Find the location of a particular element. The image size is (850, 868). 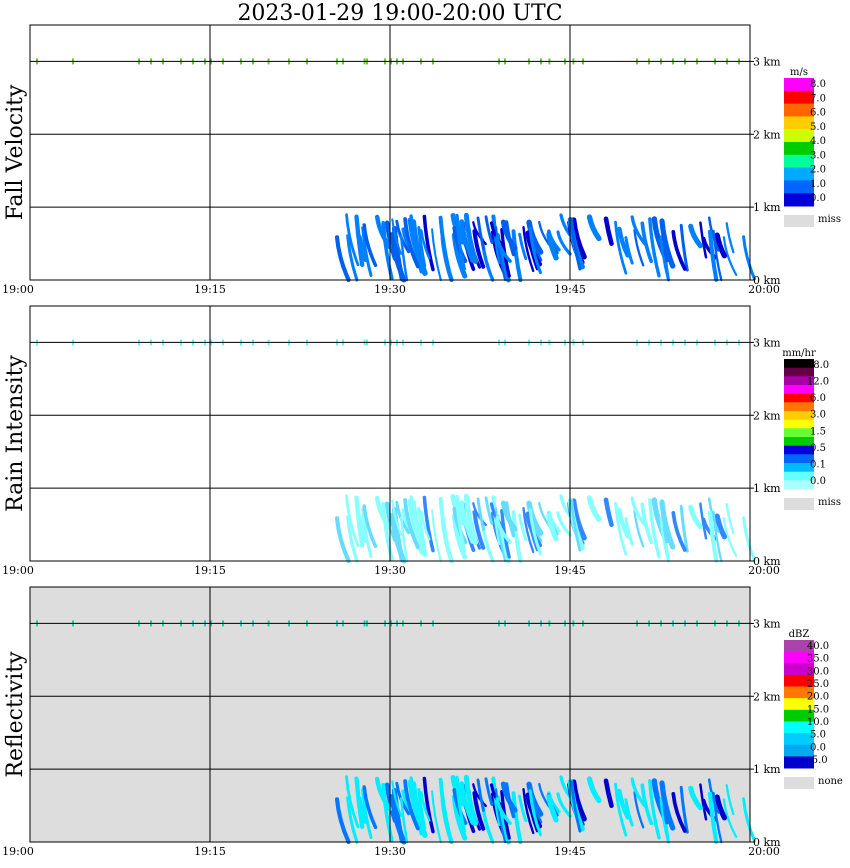

legend-label: 40.0 is located at coordinates (818, 646).